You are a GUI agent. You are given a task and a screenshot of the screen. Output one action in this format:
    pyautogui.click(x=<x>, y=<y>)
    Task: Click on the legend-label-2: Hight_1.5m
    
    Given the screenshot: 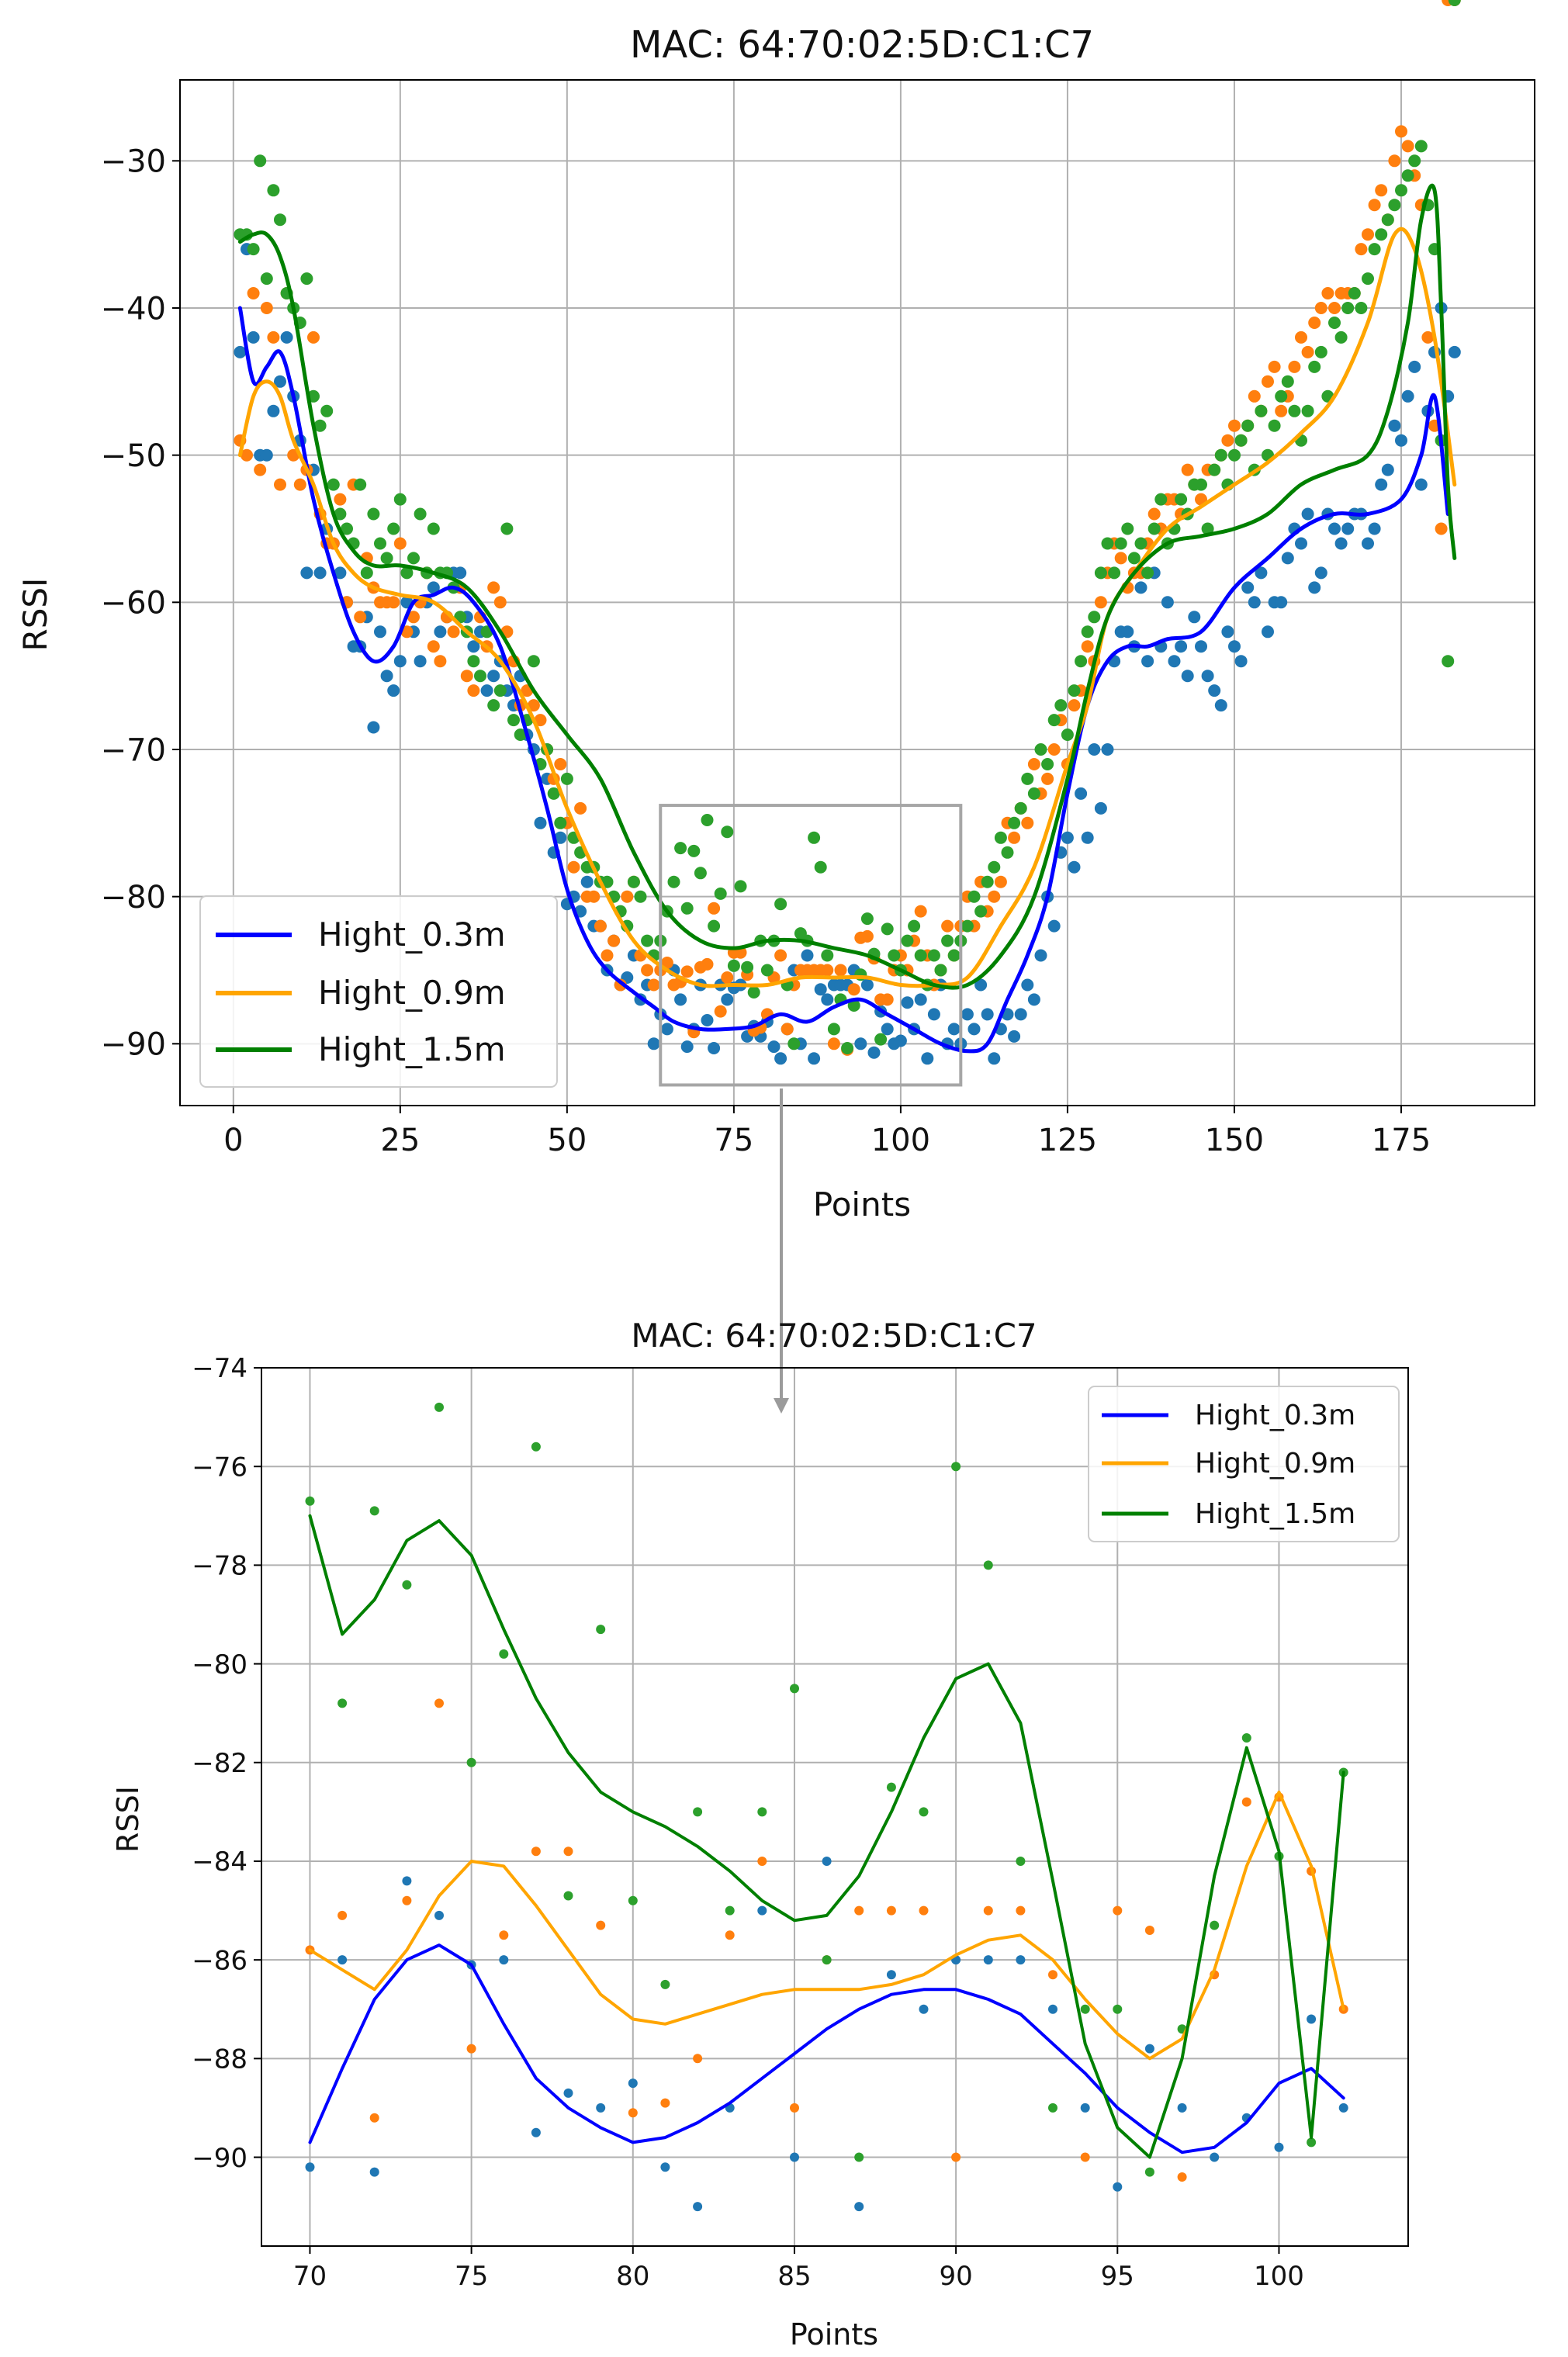 What is the action you would take?
    pyautogui.click(x=412, y=1049)
    